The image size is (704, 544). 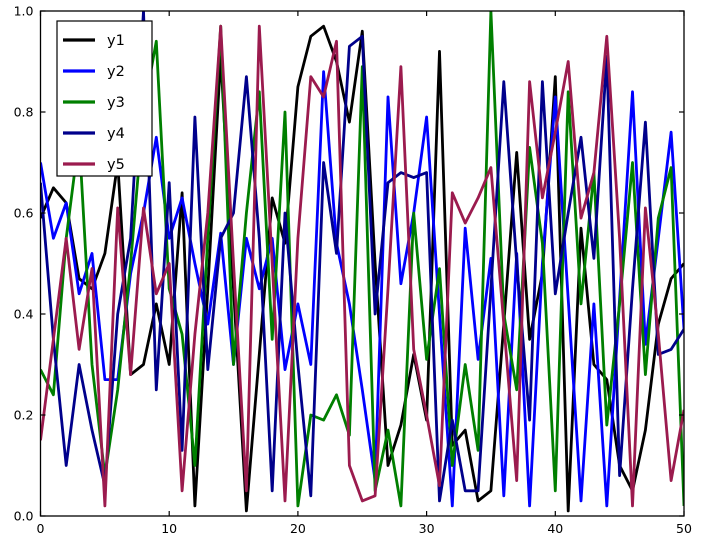 What do you see at coordinates (41, 528) in the screenshot?
I see `x-tick-label: 0` at bounding box center [41, 528].